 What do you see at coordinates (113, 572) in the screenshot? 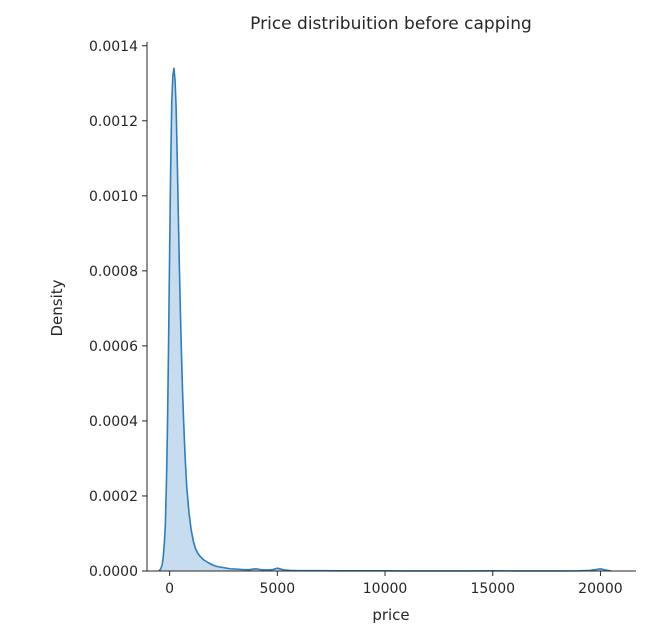
I see `y-tick-label: 0.0000` at bounding box center [113, 572].